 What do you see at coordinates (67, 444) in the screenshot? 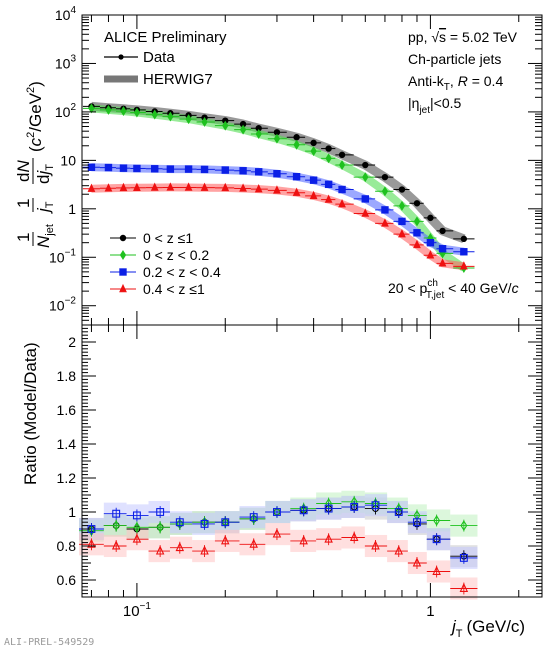
I see `y-tick-label-bottom: 1.4` at bounding box center [67, 444].